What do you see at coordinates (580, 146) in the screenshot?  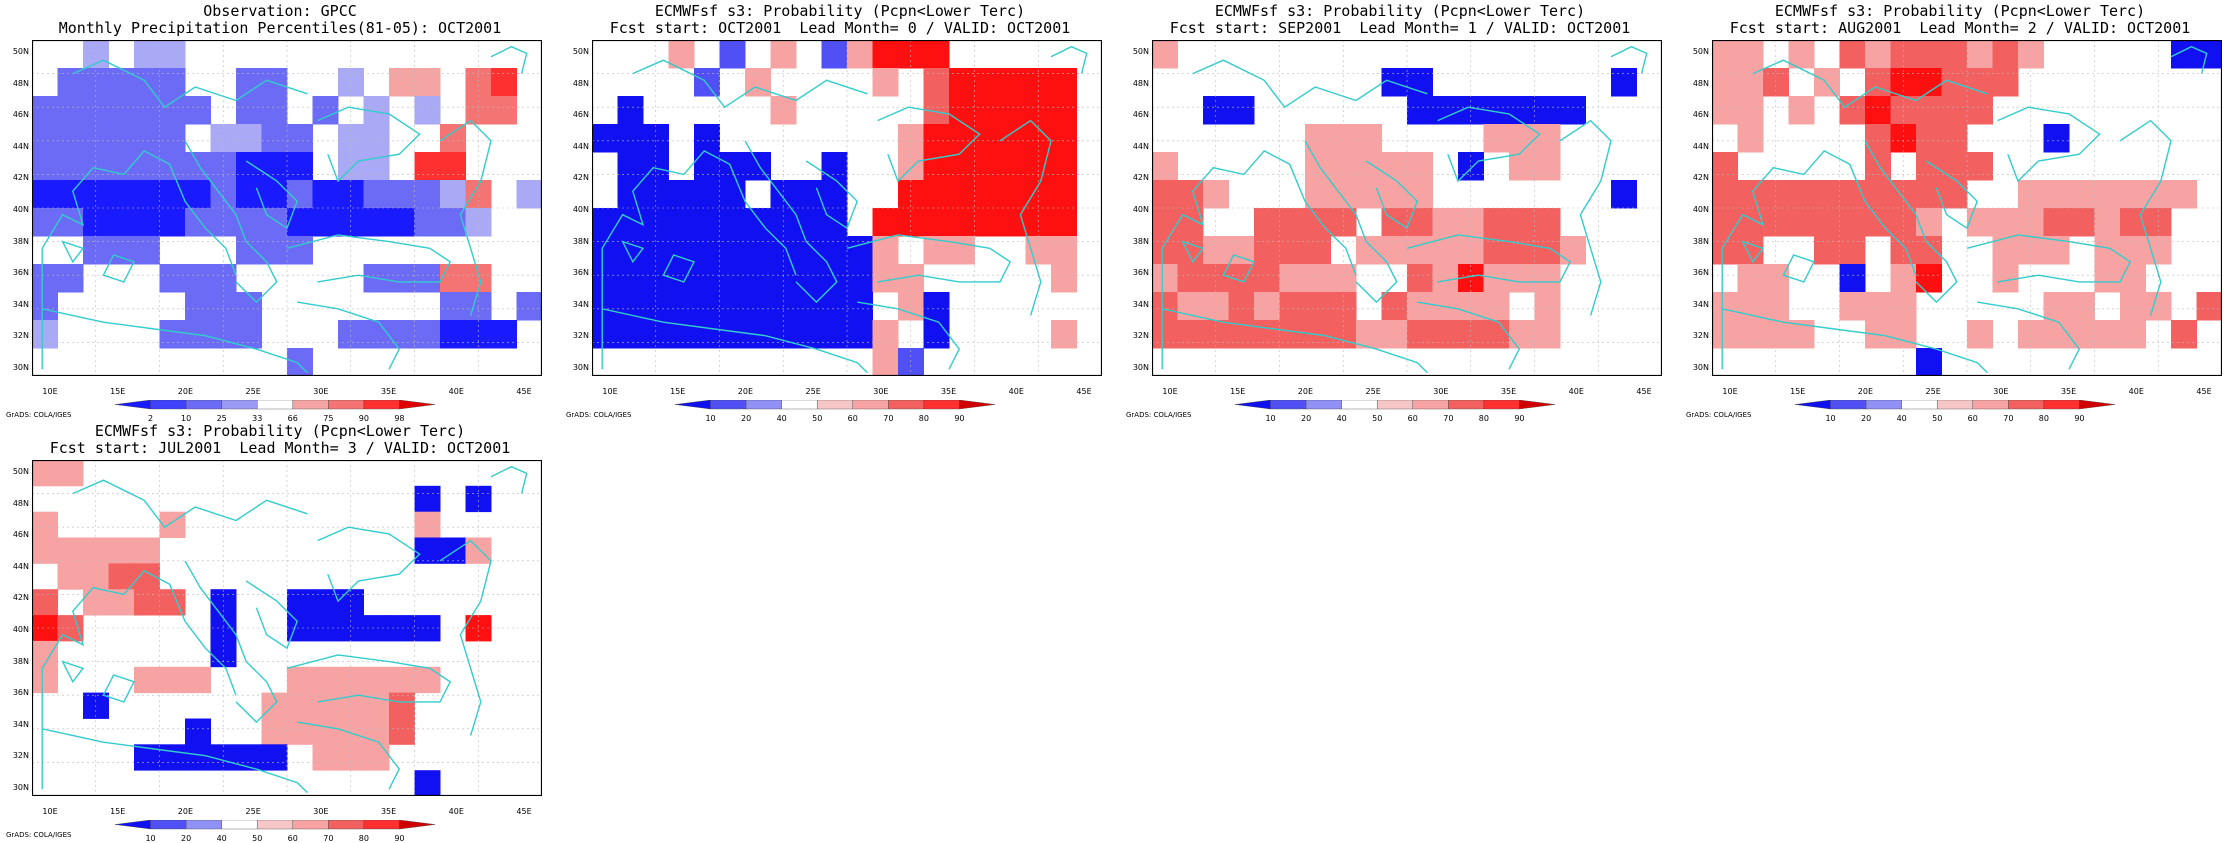 I see `lat-label: 44N` at bounding box center [580, 146].